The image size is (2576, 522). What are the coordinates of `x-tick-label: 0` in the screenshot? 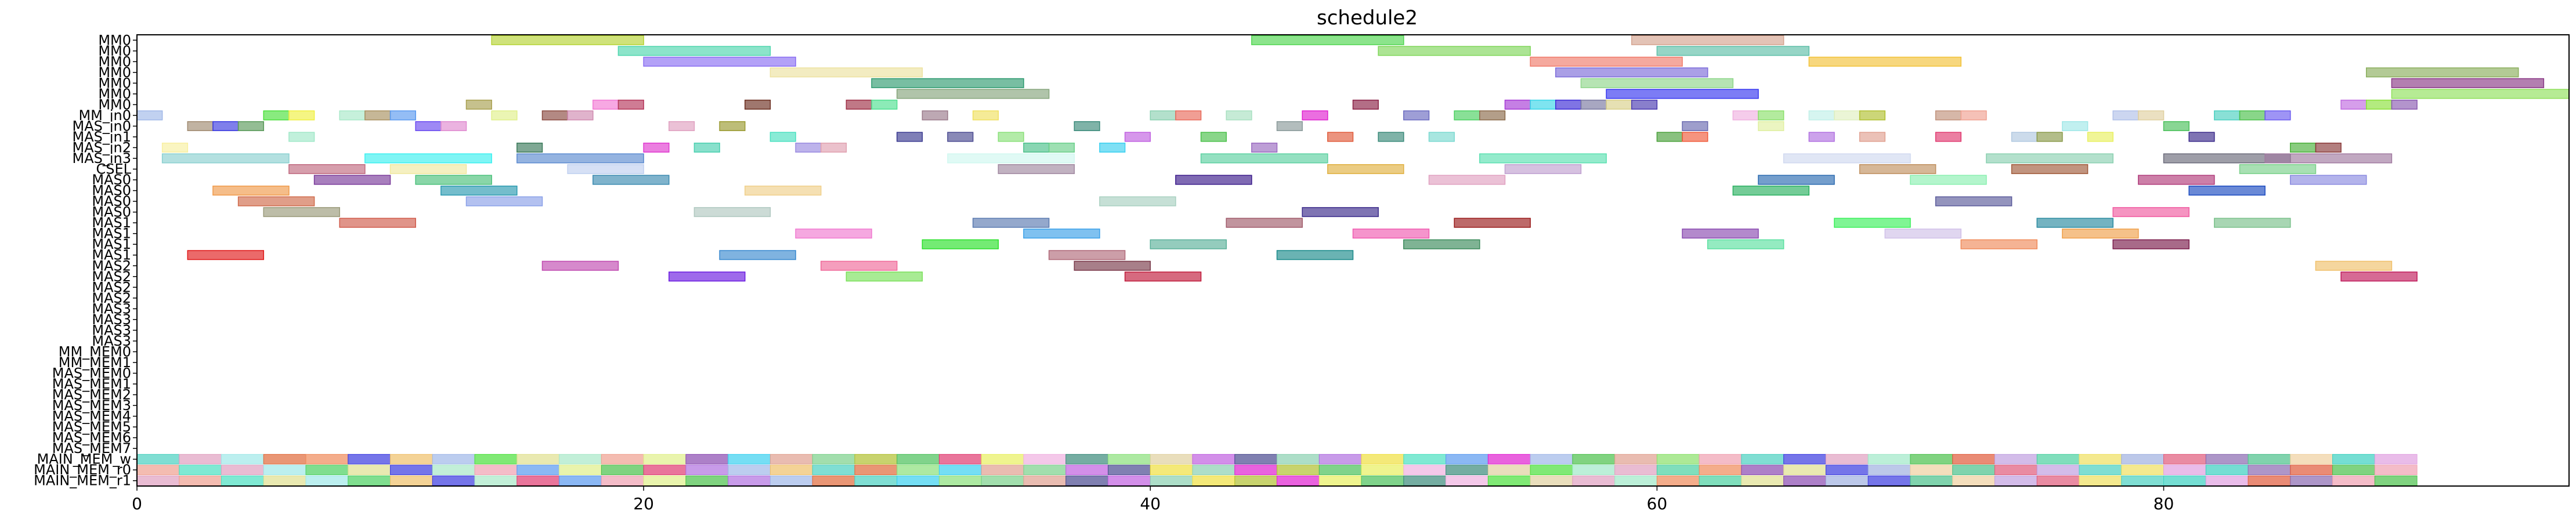 It's located at (137, 503).